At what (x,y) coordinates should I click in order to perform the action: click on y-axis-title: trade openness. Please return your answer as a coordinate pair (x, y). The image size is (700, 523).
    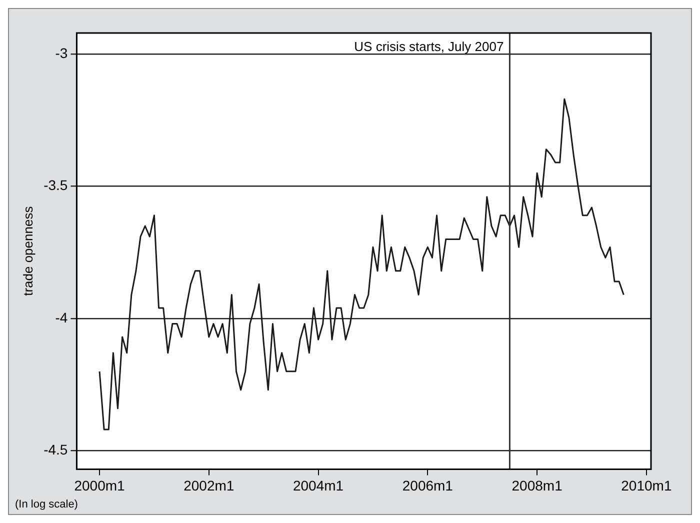
    Looking at the image, I should click on (28, 251).